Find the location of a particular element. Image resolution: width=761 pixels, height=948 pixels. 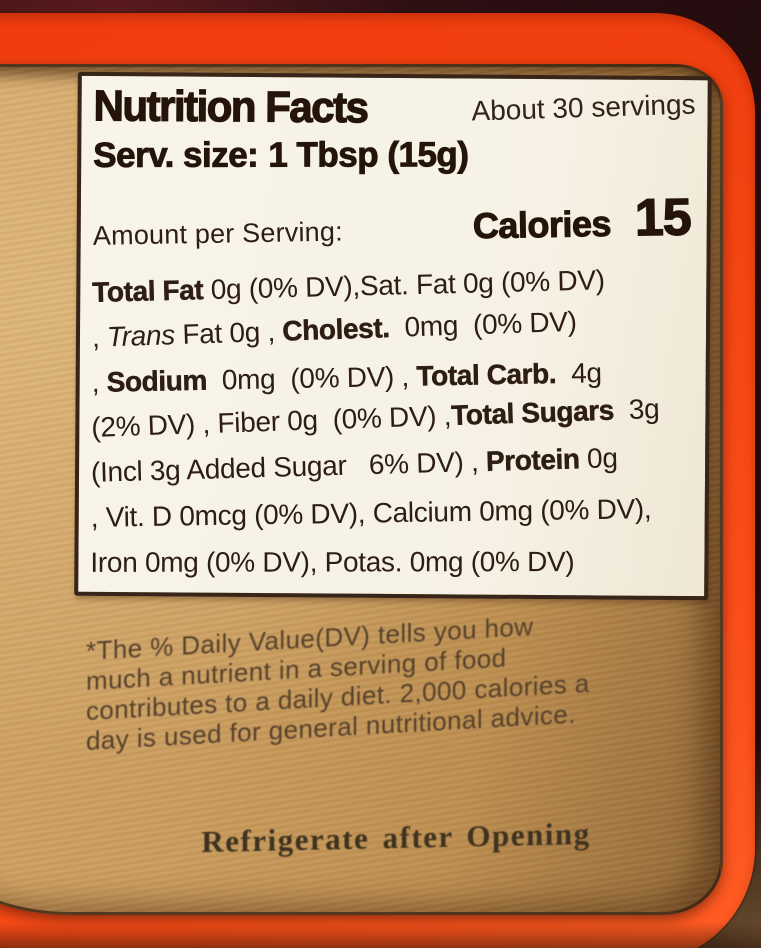

nutrient-line: Iron 0mg (0% DV), Potas. 0mg (0% DV) is located at coordinates (332, 562).